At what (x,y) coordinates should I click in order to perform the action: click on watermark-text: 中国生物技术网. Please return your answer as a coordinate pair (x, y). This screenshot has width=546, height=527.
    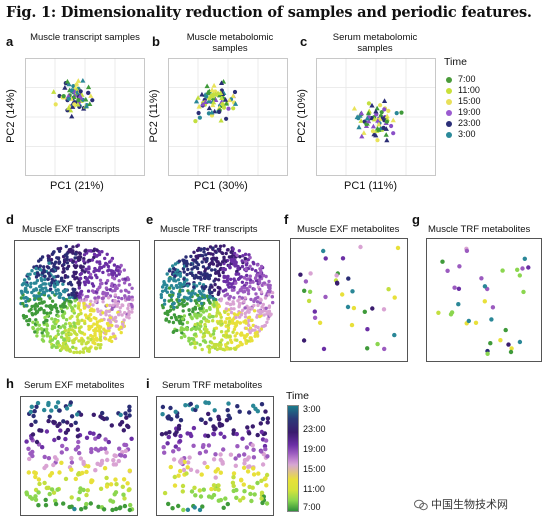
    Looking at the image, I should click on (469, 505).